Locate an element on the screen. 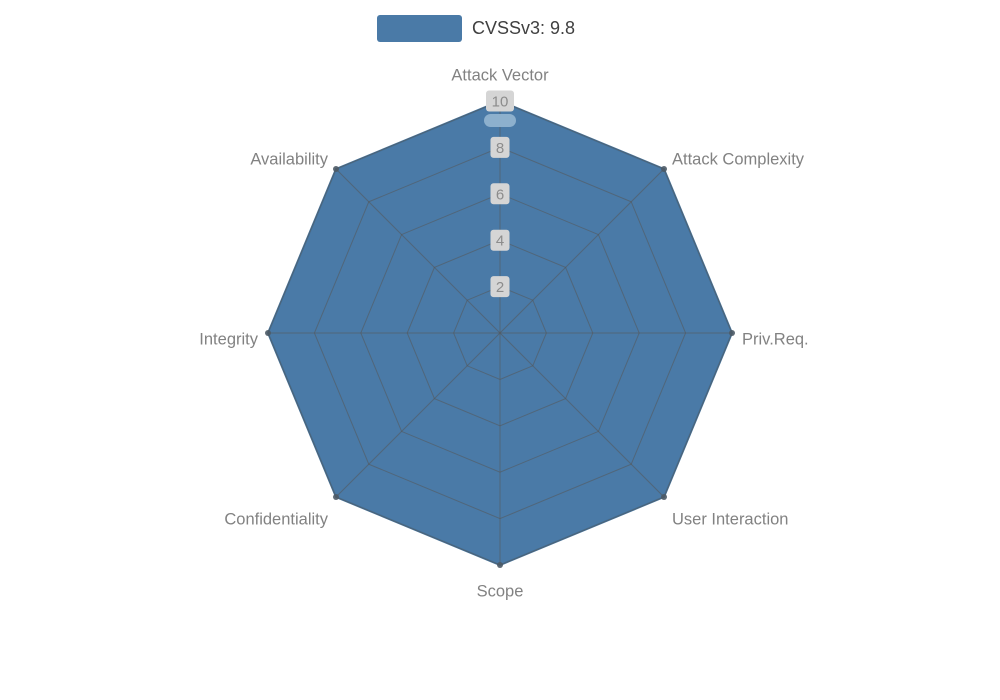 The height and width of the screenshot is (700, 1000). data-point-priv-req is located at coordinates (732, 333).